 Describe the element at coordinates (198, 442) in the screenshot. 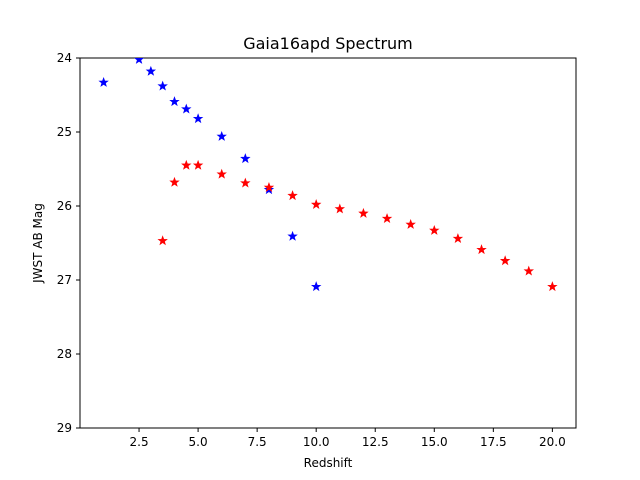

I see `x-tick-label: 5.0` at that location.